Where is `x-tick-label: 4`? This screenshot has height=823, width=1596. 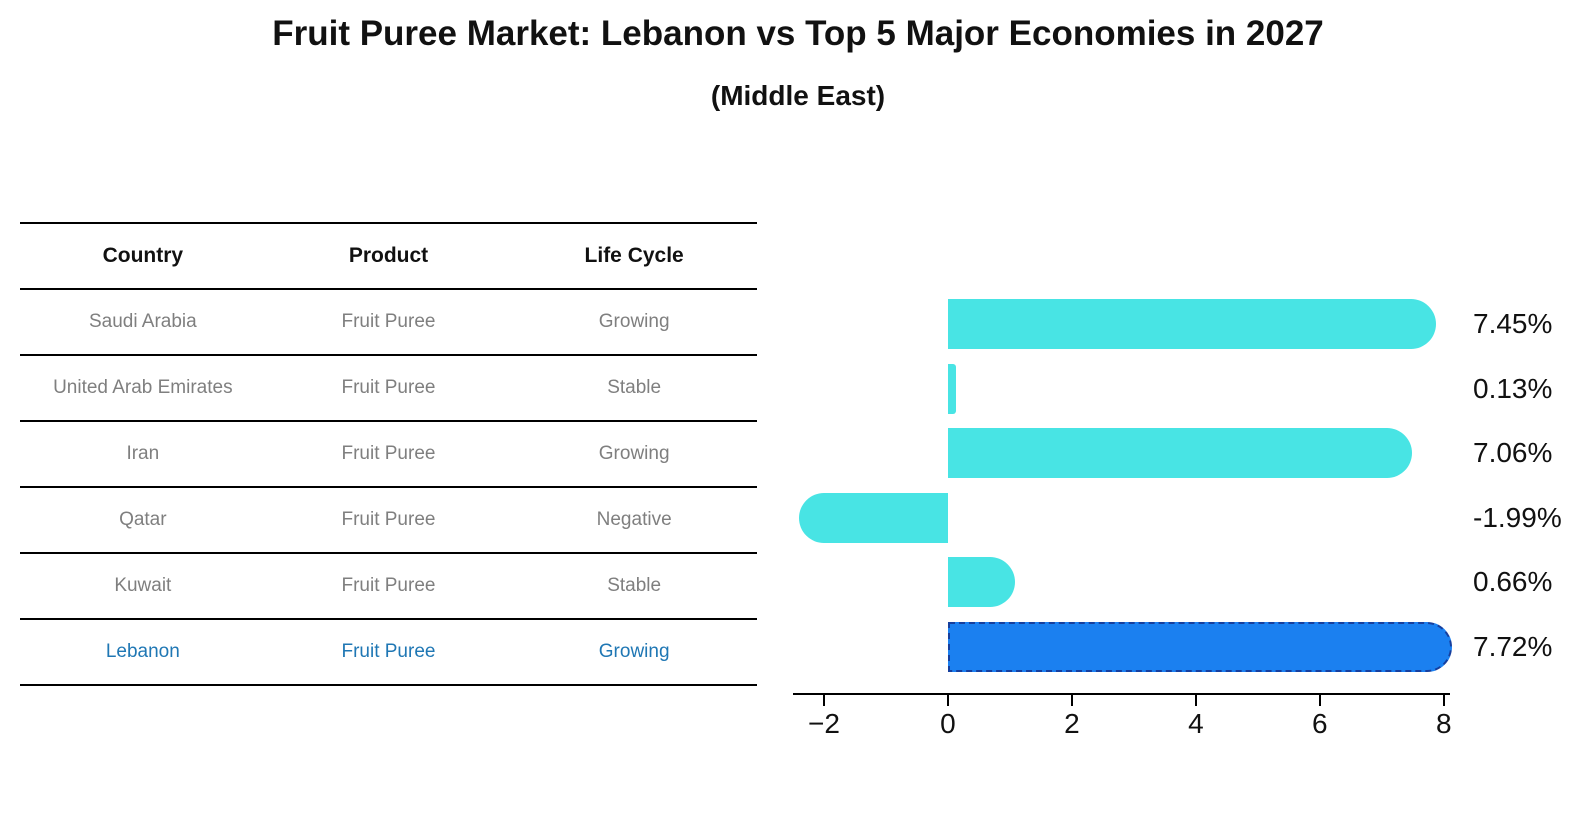 x-tick-label: 4 is located at coordinates (1196, 723).